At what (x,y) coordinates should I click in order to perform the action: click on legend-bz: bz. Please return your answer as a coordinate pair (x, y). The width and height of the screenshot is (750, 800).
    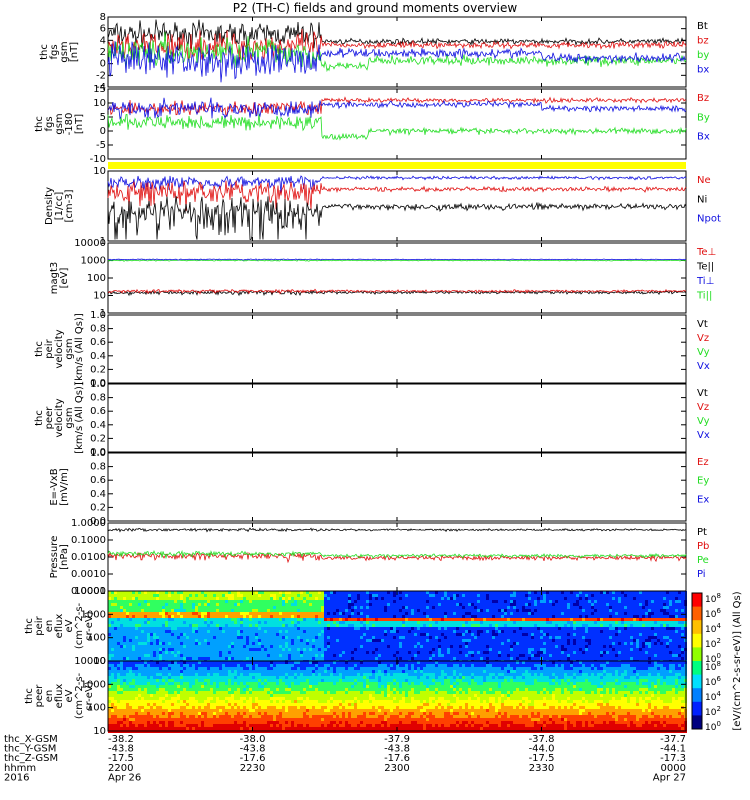
    Looking at the image, I should click on (703, 41).